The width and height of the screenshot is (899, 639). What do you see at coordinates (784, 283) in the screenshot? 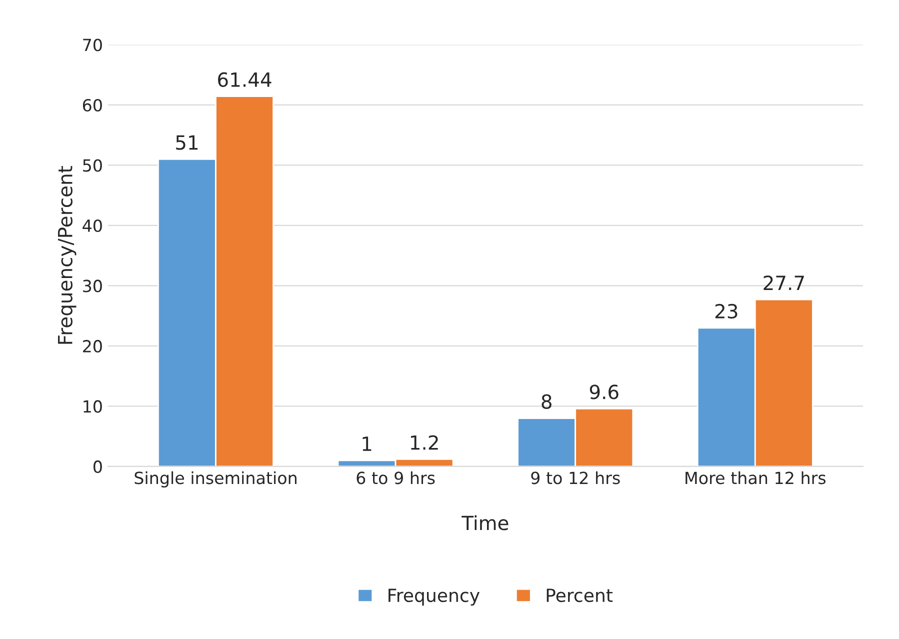
I see `data-label: 27.7` at bounding box center [784, 283].